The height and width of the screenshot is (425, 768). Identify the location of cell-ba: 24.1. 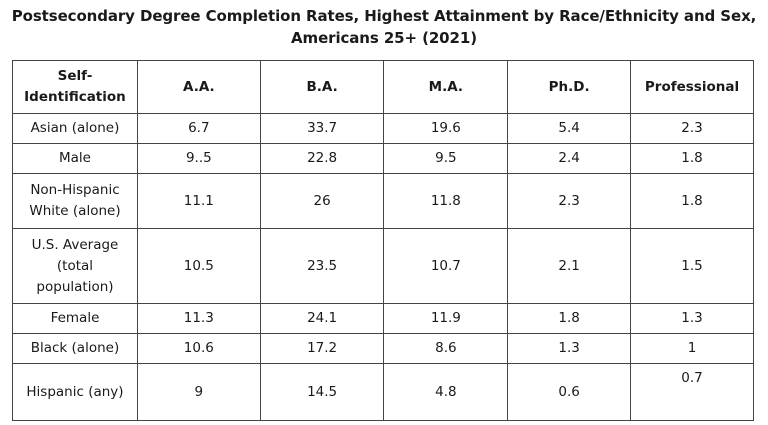
(322, 318).